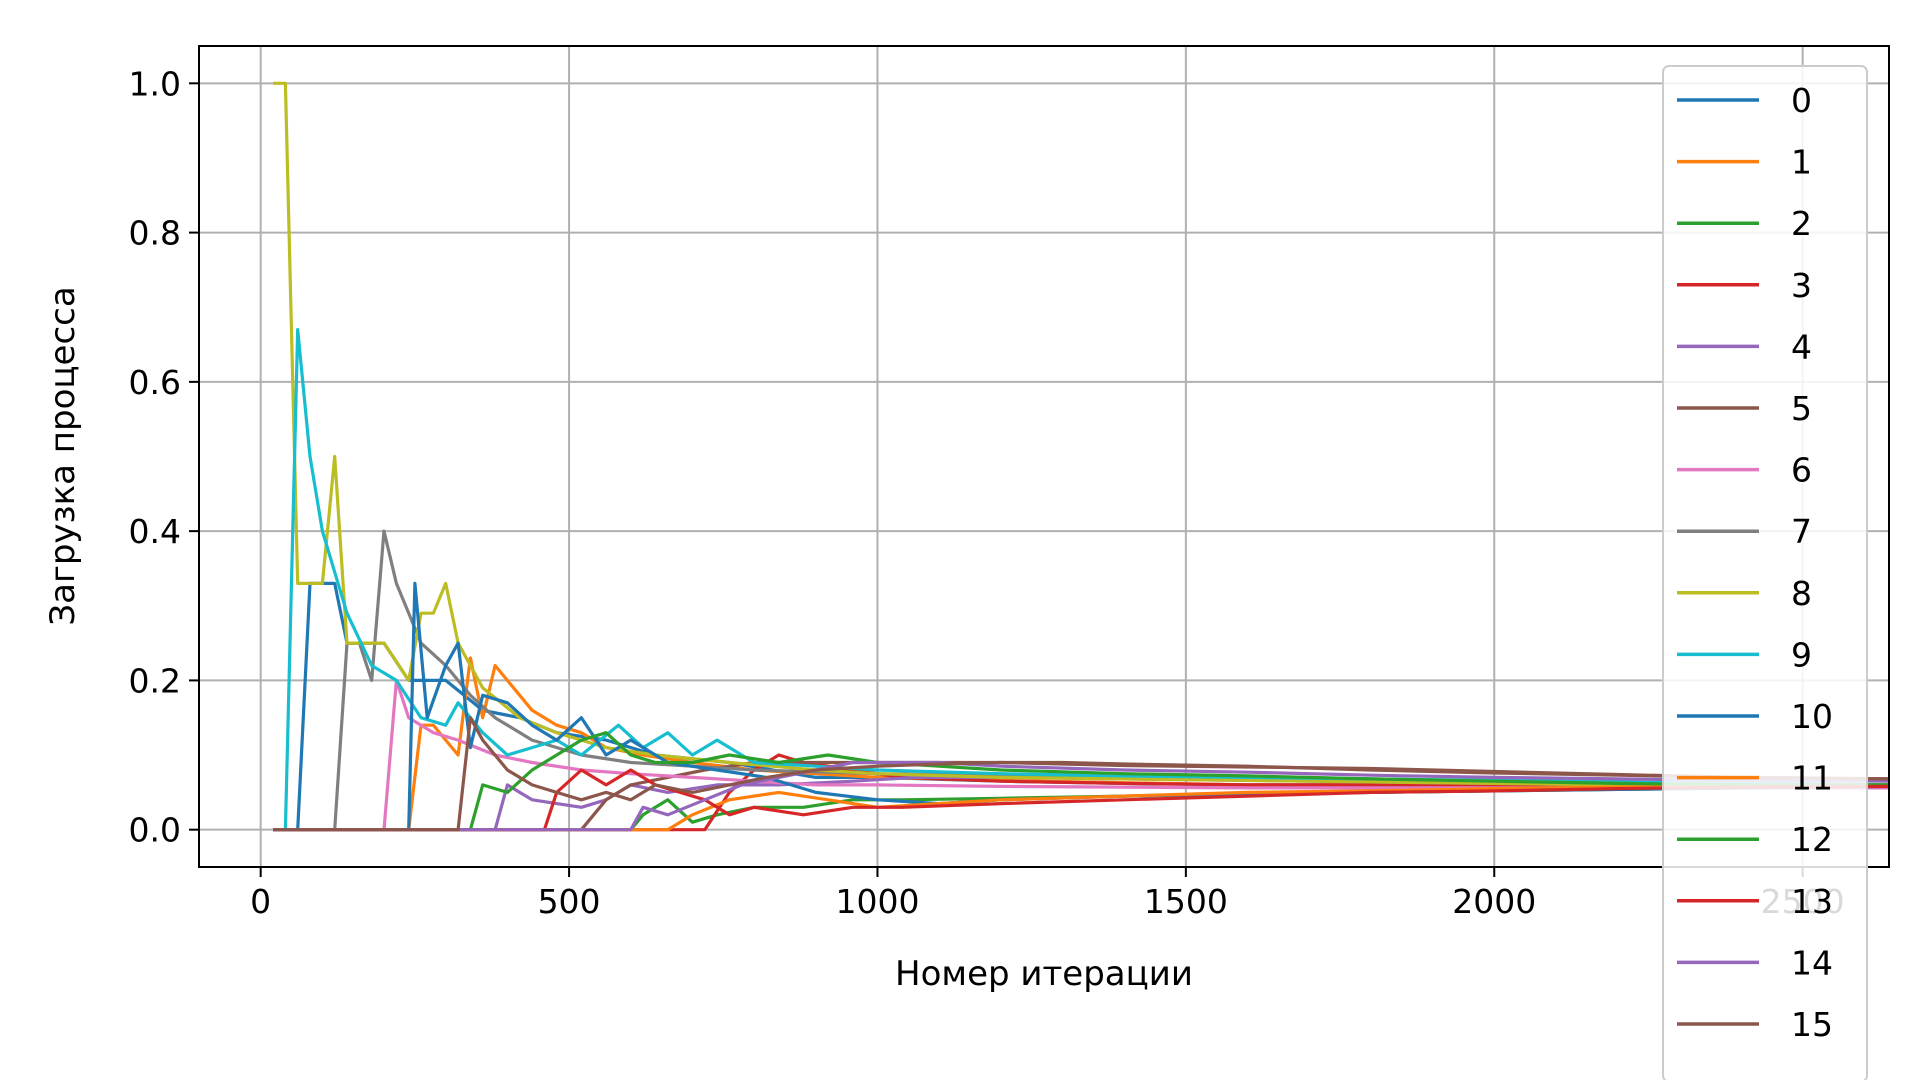 This screenshot has width=1920, height=1080. I want to click on legend-label-14: 14, so click(1812, 962).